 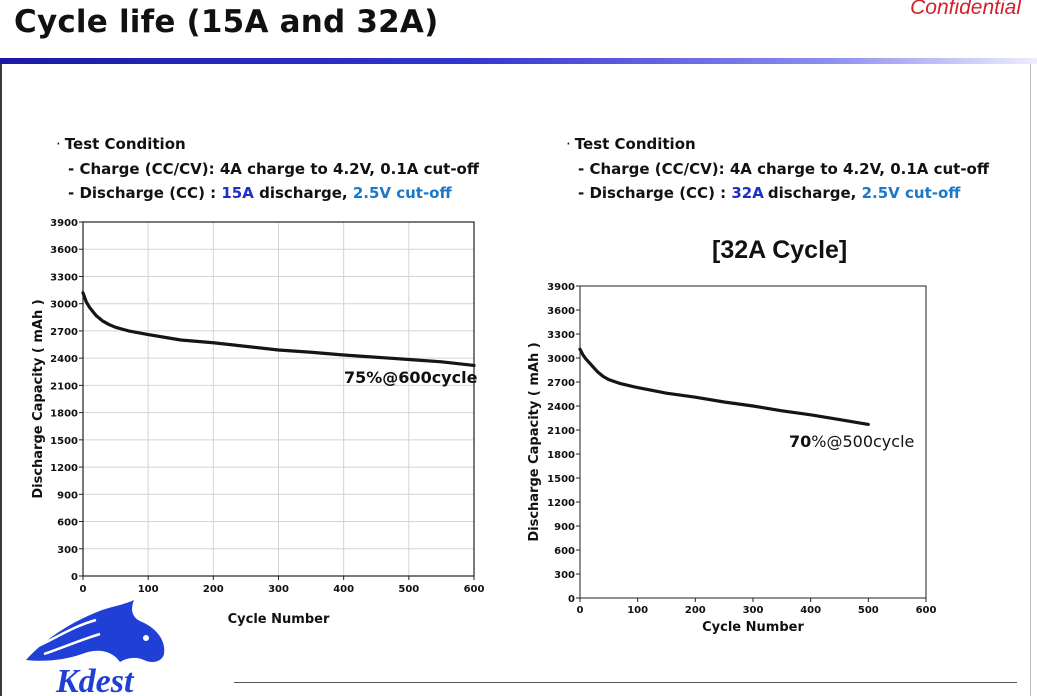 I want to click on left-discharge-current: 15A, so click(x=237, y=193).